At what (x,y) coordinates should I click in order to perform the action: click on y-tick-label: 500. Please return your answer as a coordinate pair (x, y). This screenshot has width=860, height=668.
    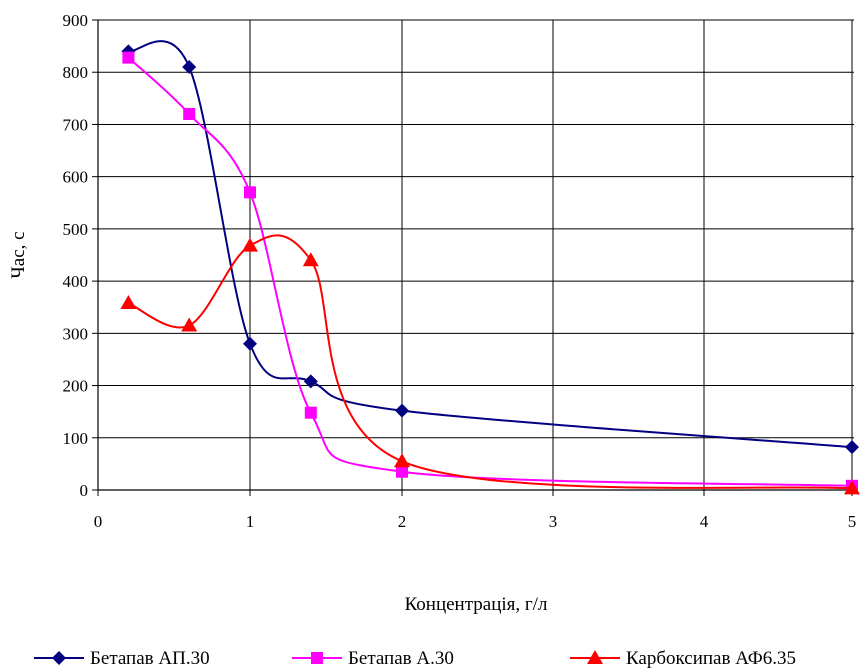
    Looking at the image, I should click on (76, 229).